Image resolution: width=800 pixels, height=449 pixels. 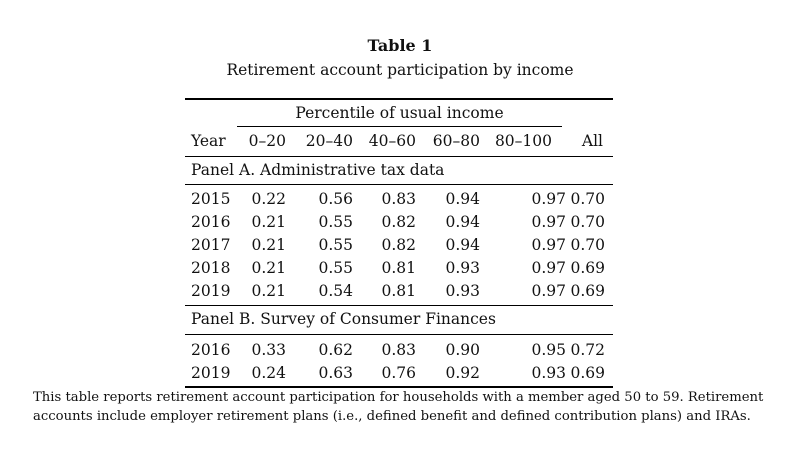 What do you see at coordinates (211, 245) in the screenshot?
I see `cell-year: 2017` at bounding box center [211, 245].